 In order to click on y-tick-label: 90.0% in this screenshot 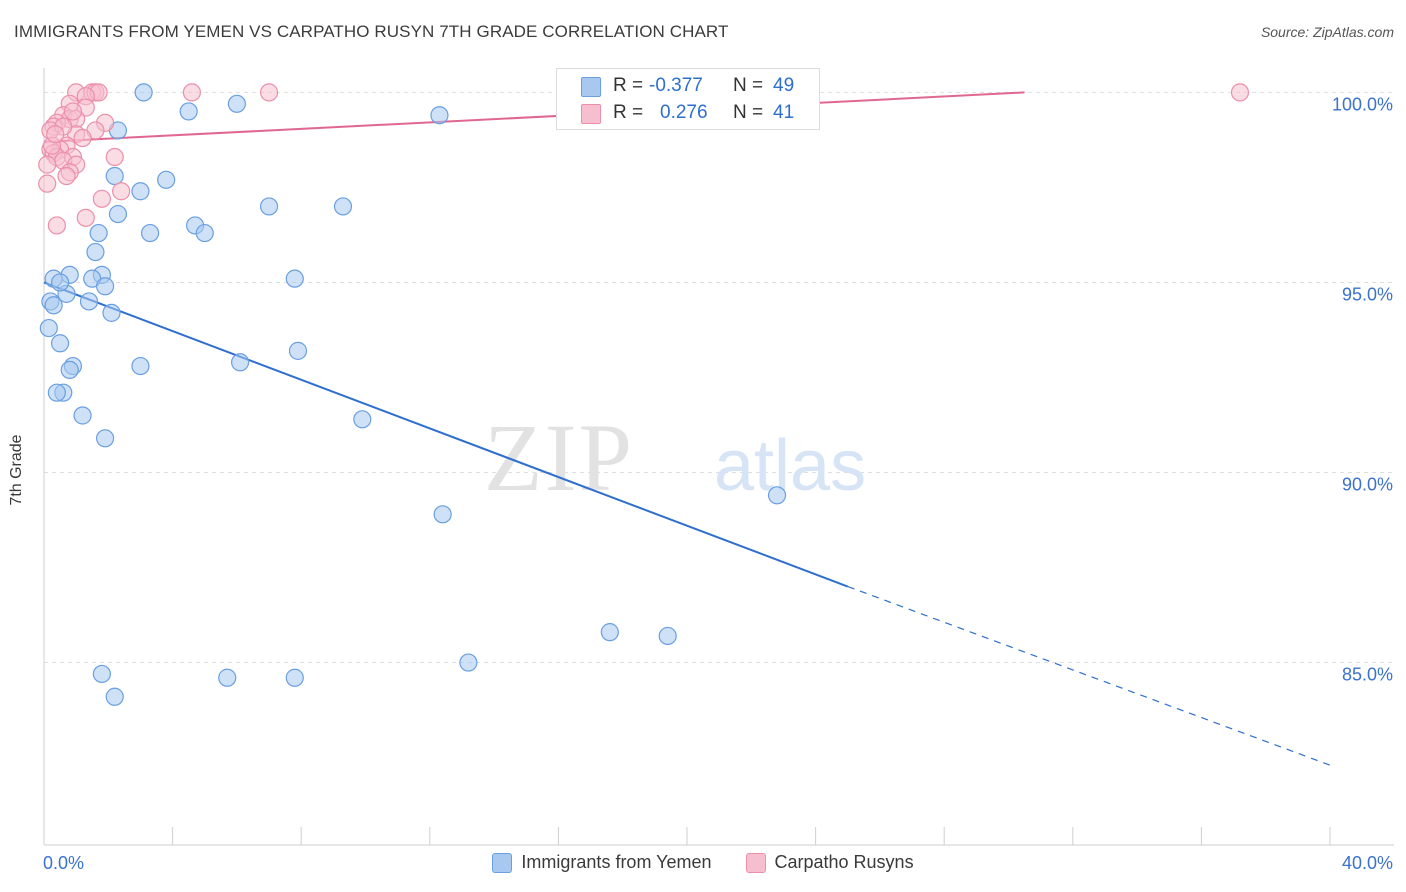, I will do `click(1367, 485)`.